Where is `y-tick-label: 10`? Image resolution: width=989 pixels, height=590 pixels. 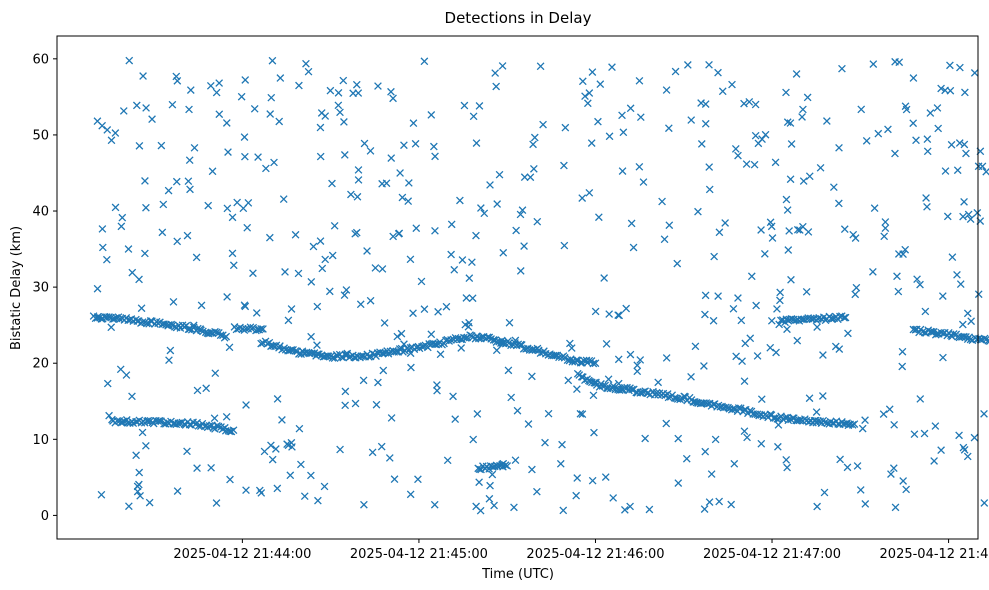 y-tick-label: 10 is located at coordinates (40, 440).